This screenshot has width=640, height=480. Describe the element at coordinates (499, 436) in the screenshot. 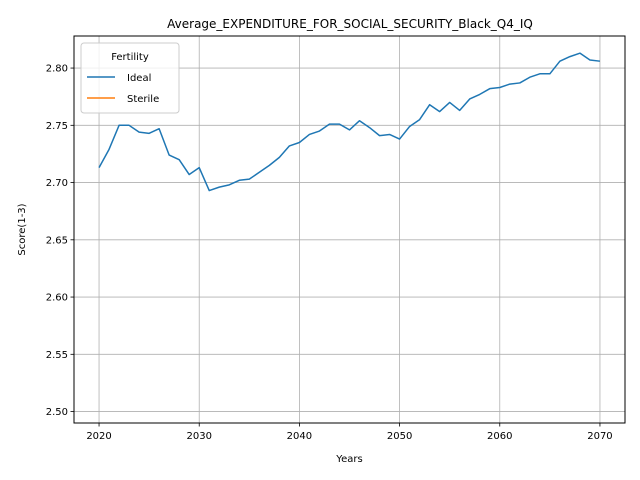

I see `x-tick-label: 2060` at that location.